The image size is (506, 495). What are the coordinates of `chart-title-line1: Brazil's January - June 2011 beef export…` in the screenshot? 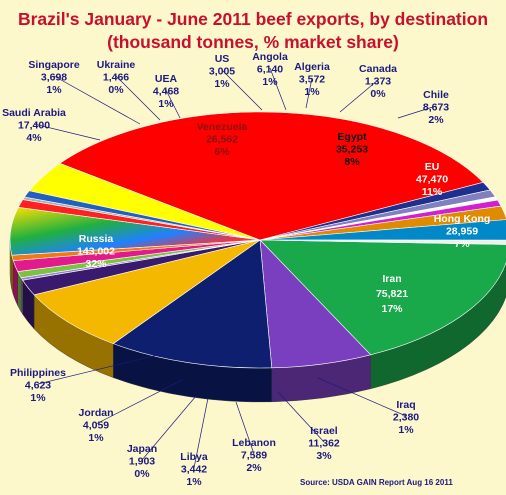 It's located at (253, 19).